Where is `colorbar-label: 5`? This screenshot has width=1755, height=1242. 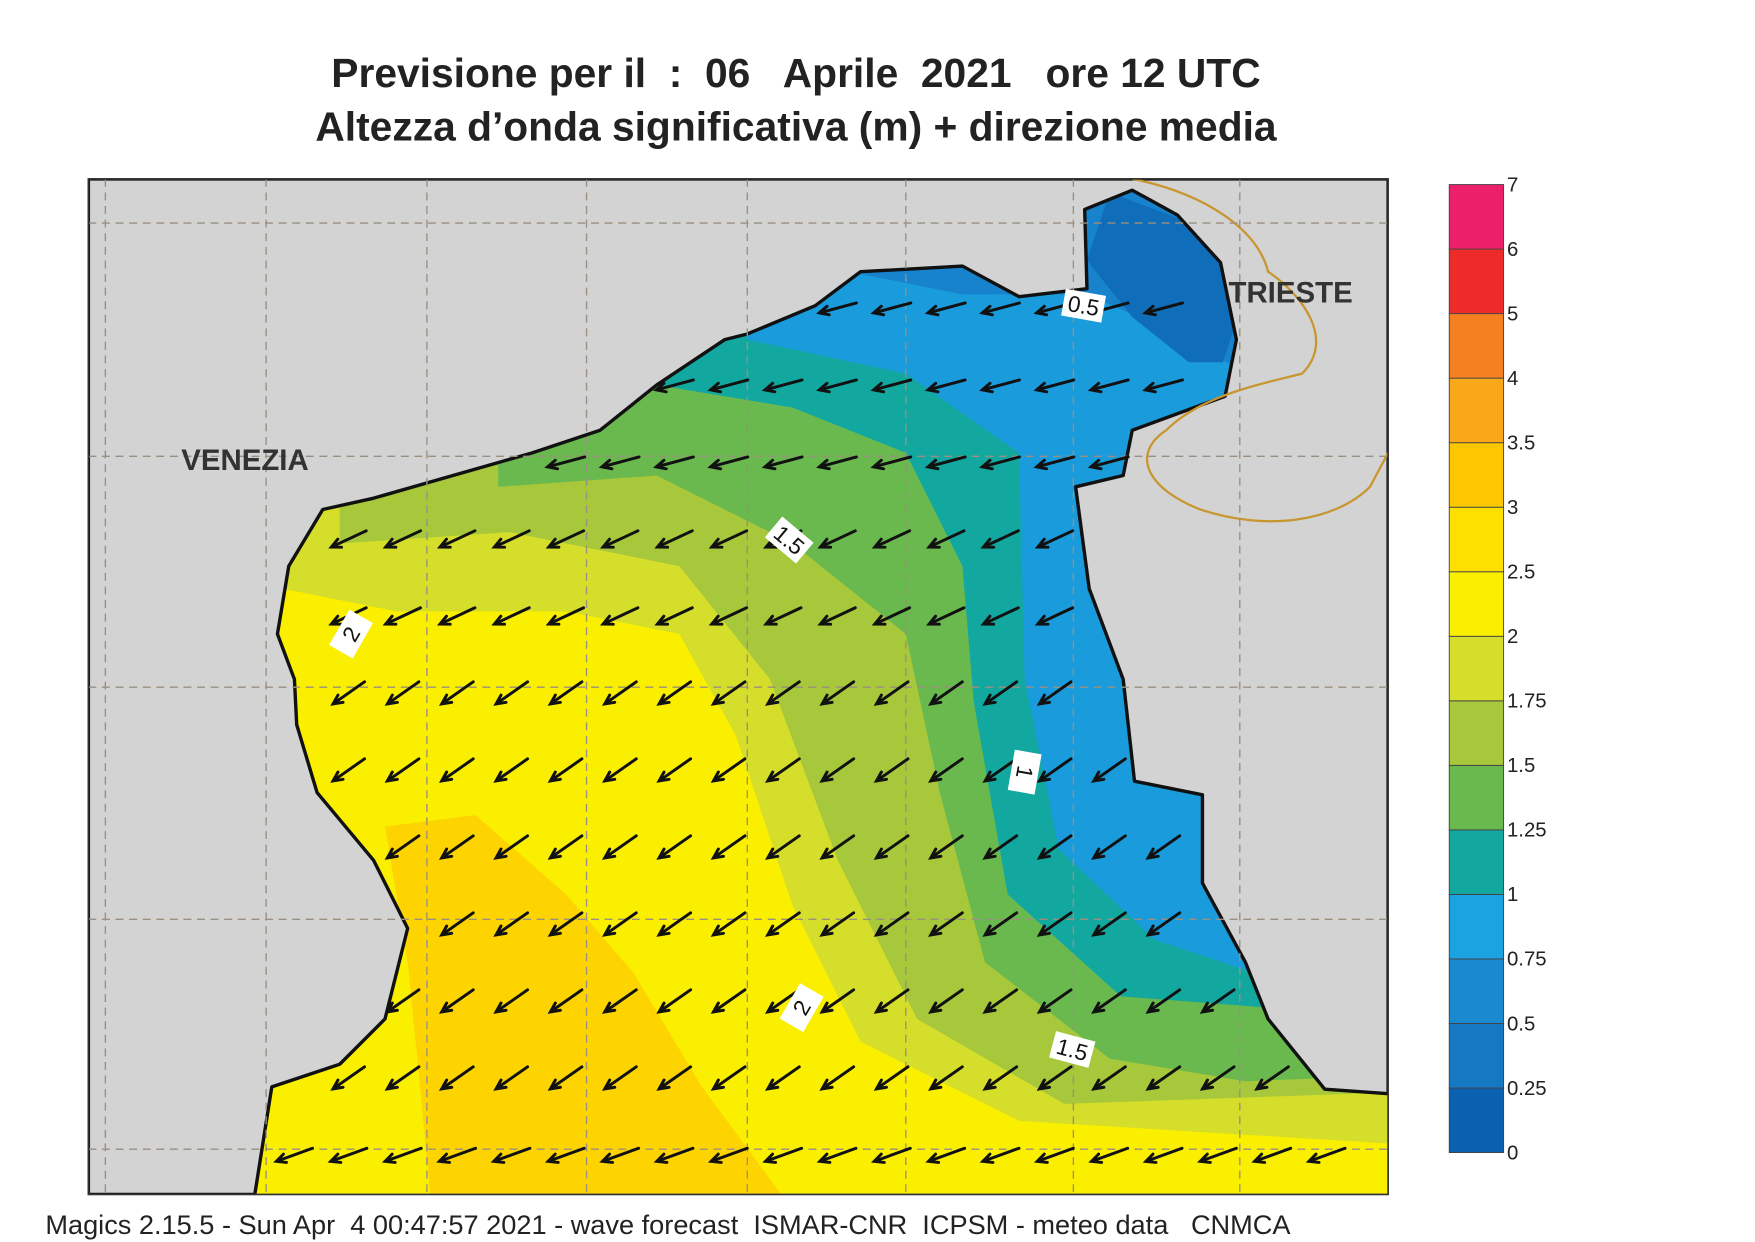
colorbar-label: 5 is located at coordinates (1512, 314).